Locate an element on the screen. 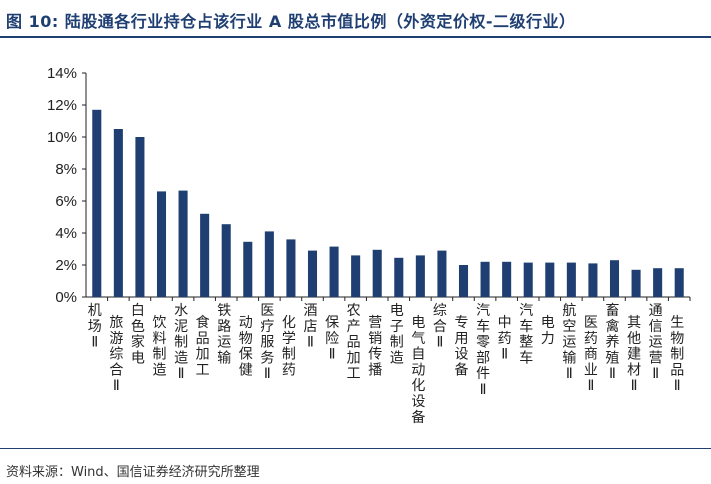  x-tick-label: 机场 Ⅱ is located at coordinates (95, 327).